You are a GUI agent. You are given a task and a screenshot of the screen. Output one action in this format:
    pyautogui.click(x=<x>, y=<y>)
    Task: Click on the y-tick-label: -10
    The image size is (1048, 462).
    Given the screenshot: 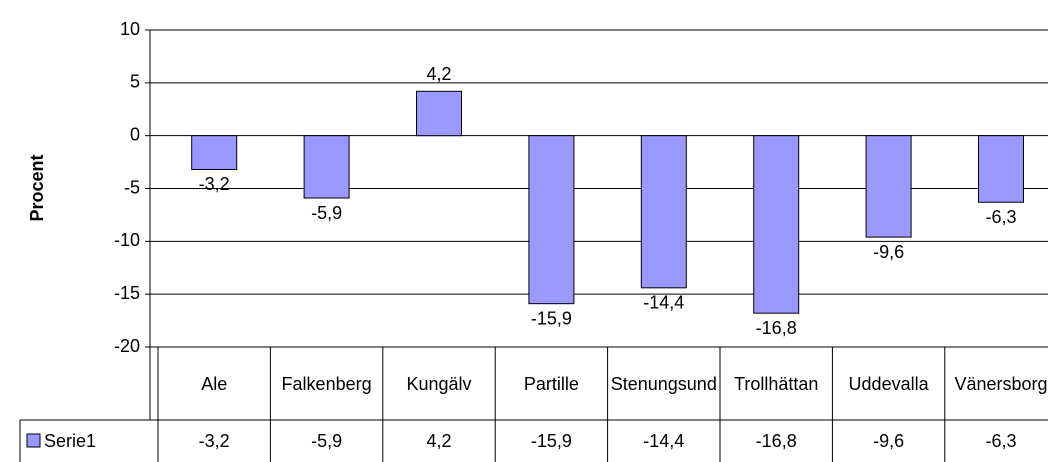 What is the action you would take?
    pyautogui.click(x=127, y=240)
    